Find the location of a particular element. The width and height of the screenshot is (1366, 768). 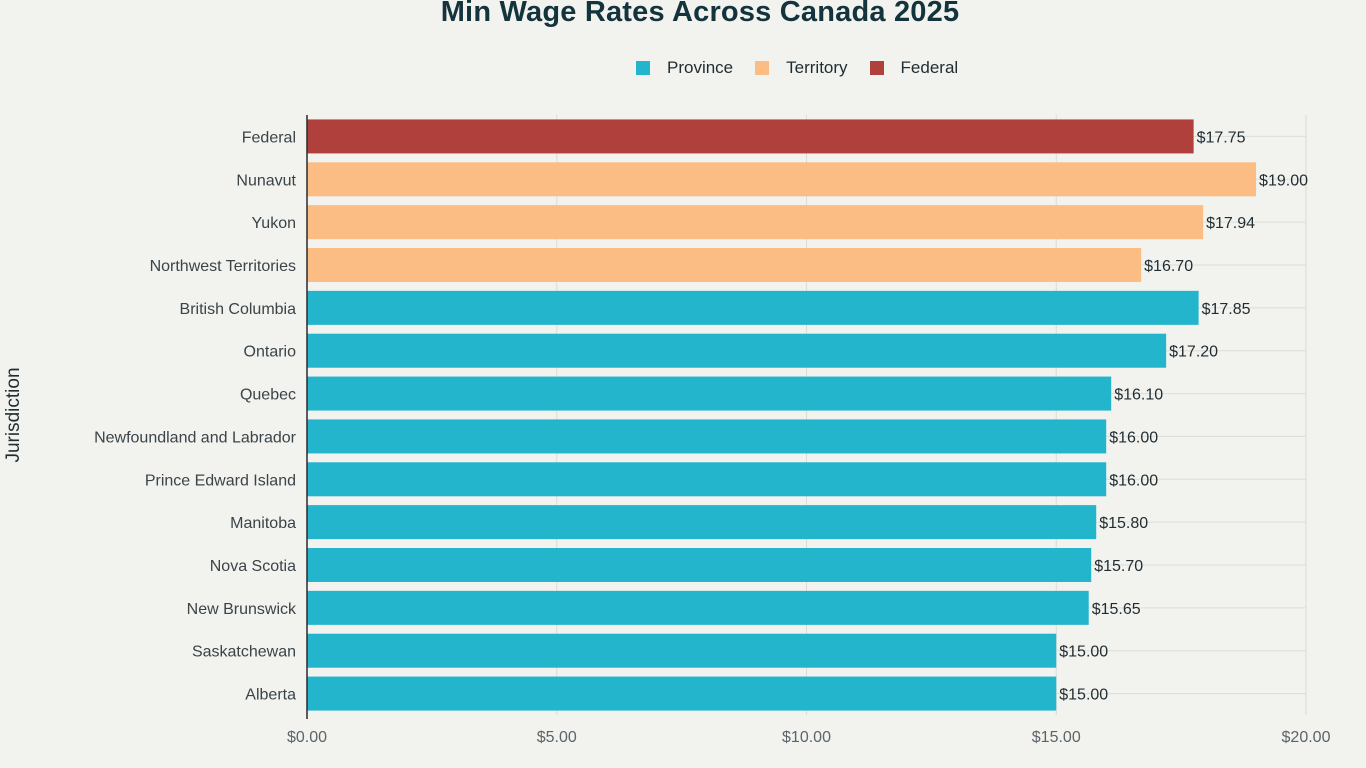

legend-swatch-federal is located at coordinates (876, 68).